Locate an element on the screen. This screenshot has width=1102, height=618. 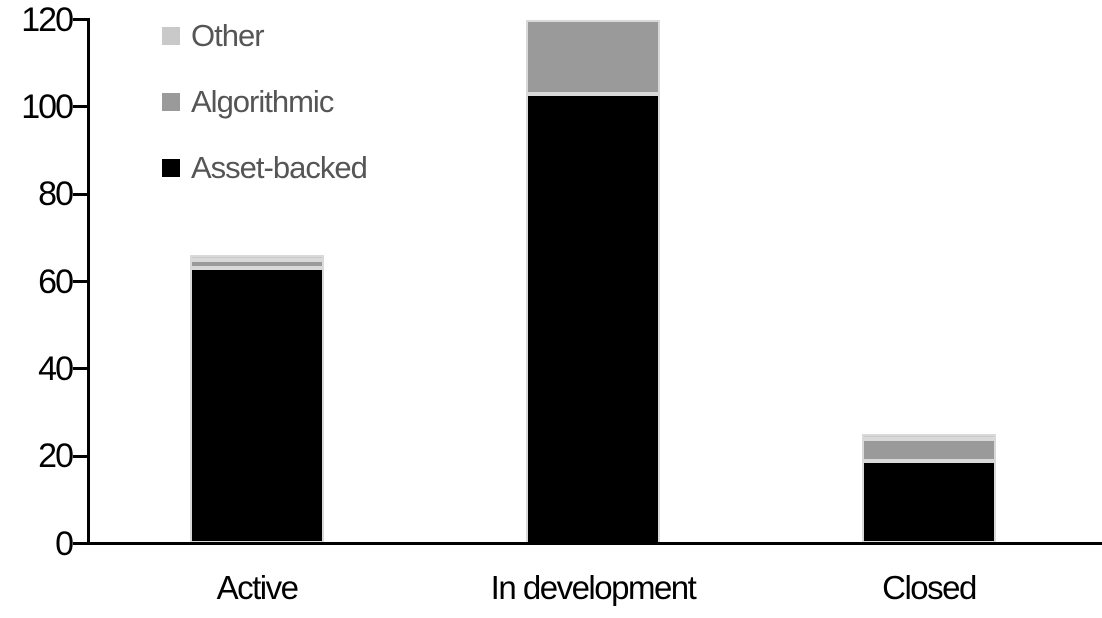
segment-active-algorithmic is located at coordinates (257, 264).